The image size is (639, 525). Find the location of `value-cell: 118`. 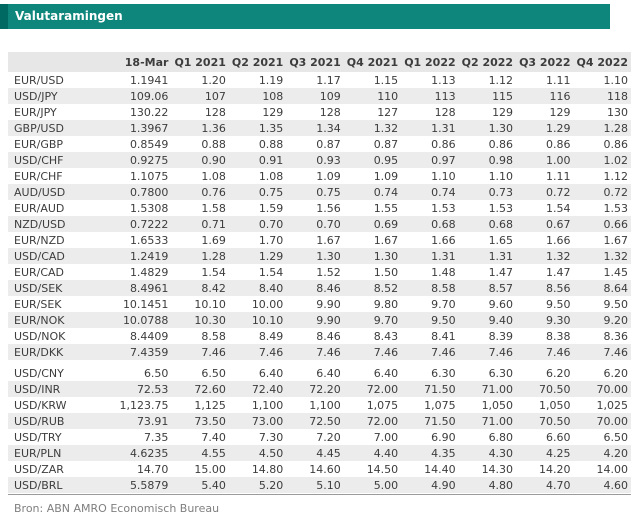

value-cell: 118 is located at coordinates (602, 96).